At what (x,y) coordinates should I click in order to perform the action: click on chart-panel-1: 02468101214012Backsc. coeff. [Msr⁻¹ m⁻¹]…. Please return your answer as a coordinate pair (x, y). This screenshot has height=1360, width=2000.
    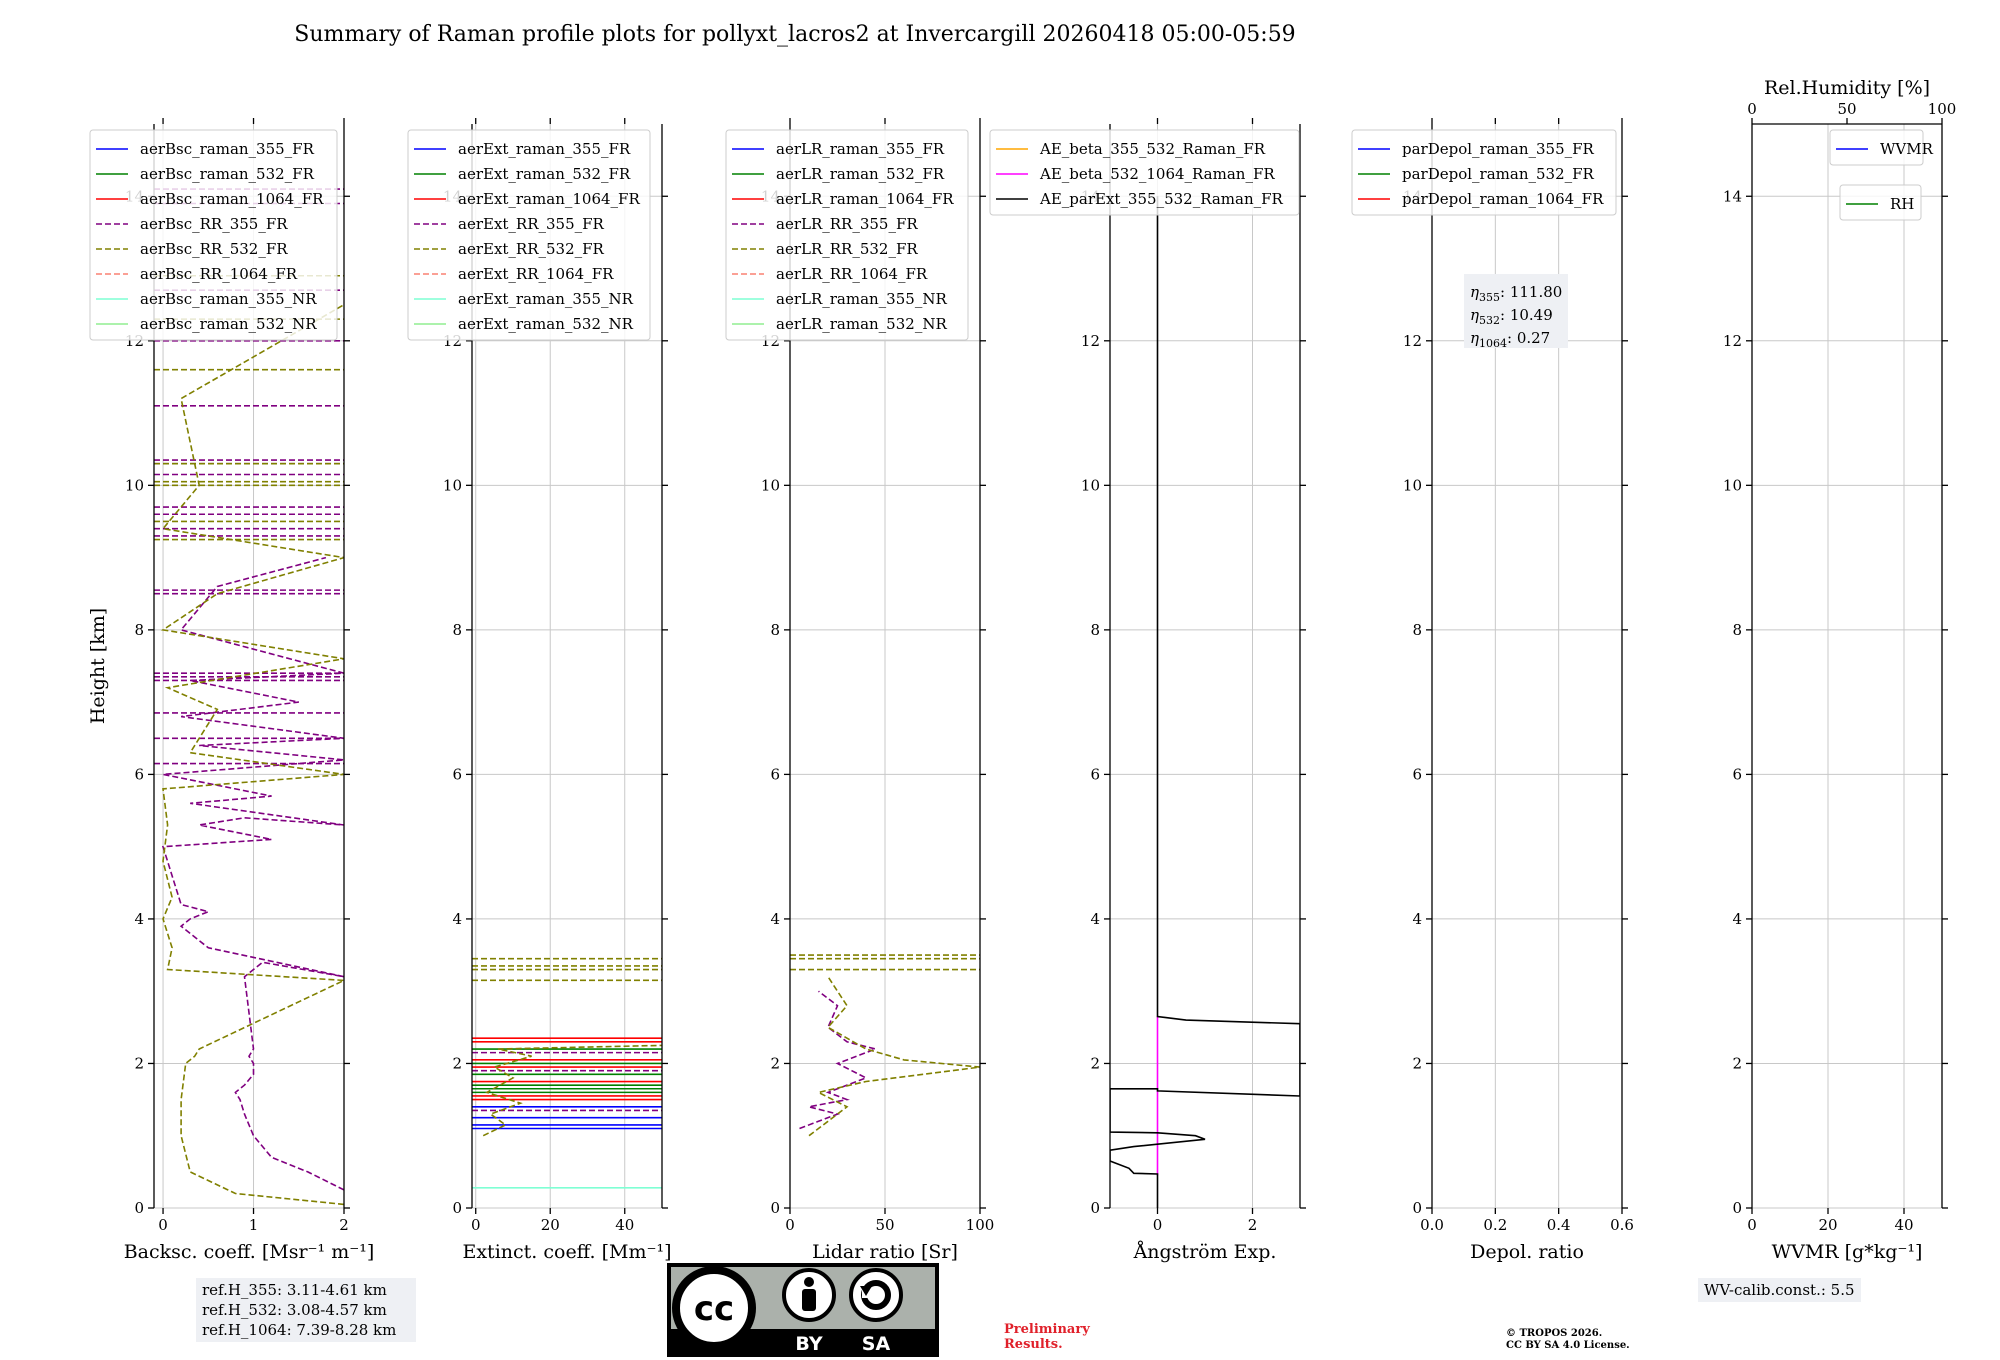
    Looking at the image, I should click on (232, 690).